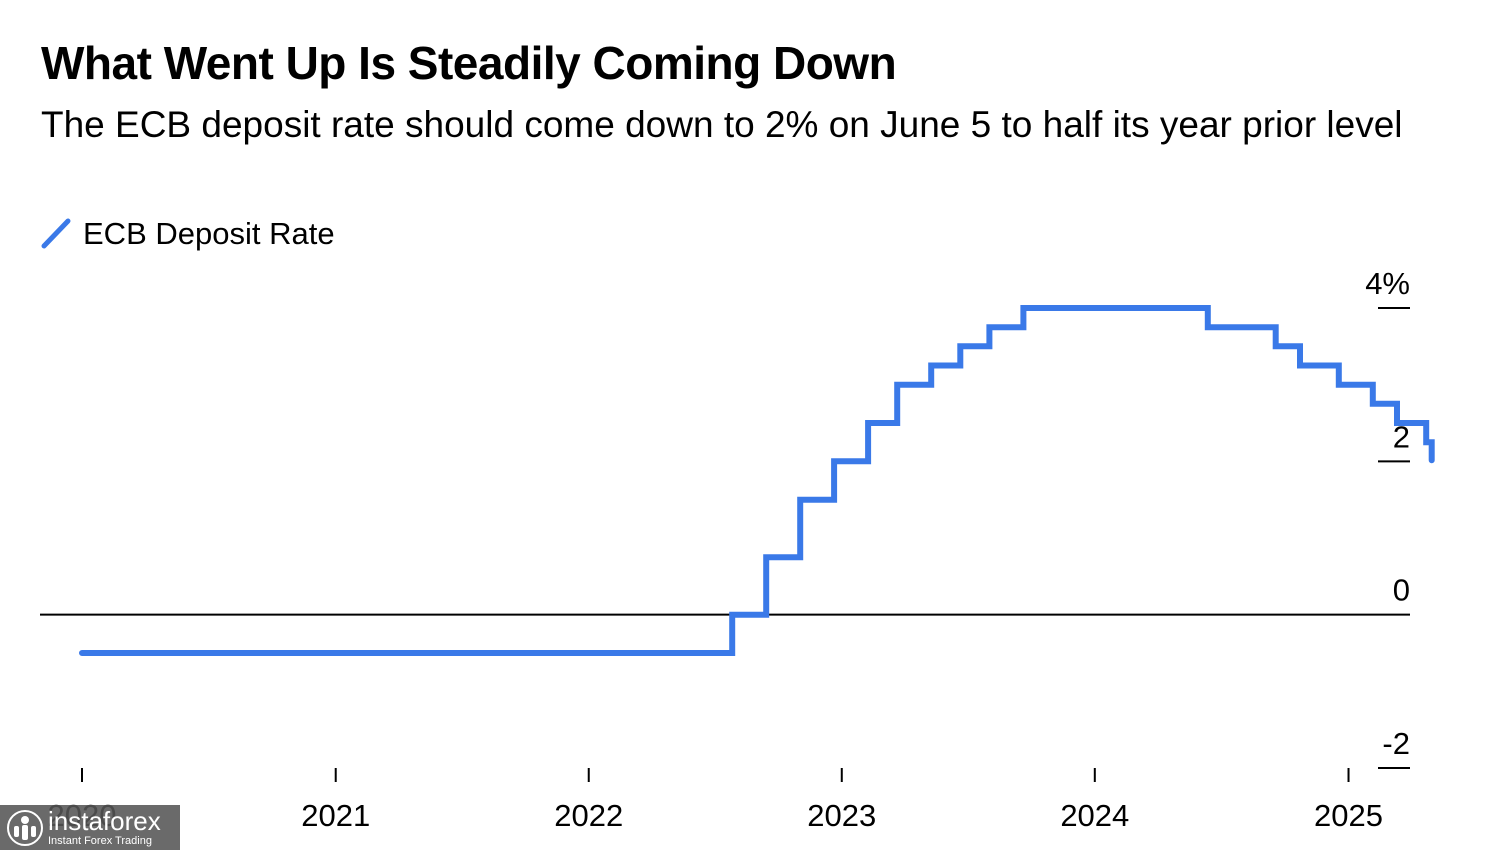 The image size is (1500, 850). What do you see at coordinates (100, 841) in the screenshot?
I see `watermark-tagline: Instant Forex Trading` at bounding box center [100, 841].